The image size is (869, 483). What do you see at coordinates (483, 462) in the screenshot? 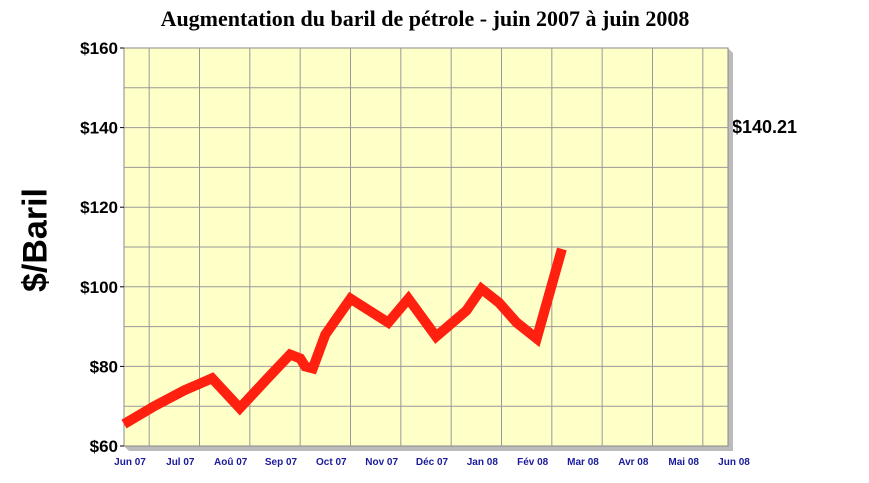
I see `x-tick-label: Jan 08` at bounding box center [483, 462].